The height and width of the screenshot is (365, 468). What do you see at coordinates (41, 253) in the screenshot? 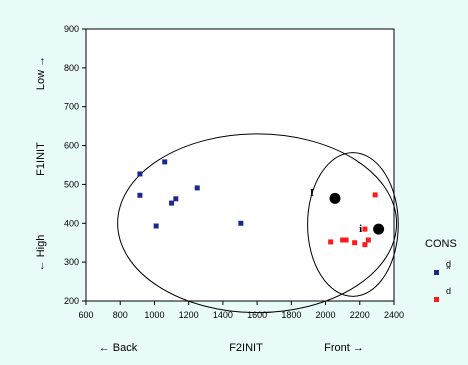
I see `y-annotation-high: ← High` at bounding box center [41, 253].